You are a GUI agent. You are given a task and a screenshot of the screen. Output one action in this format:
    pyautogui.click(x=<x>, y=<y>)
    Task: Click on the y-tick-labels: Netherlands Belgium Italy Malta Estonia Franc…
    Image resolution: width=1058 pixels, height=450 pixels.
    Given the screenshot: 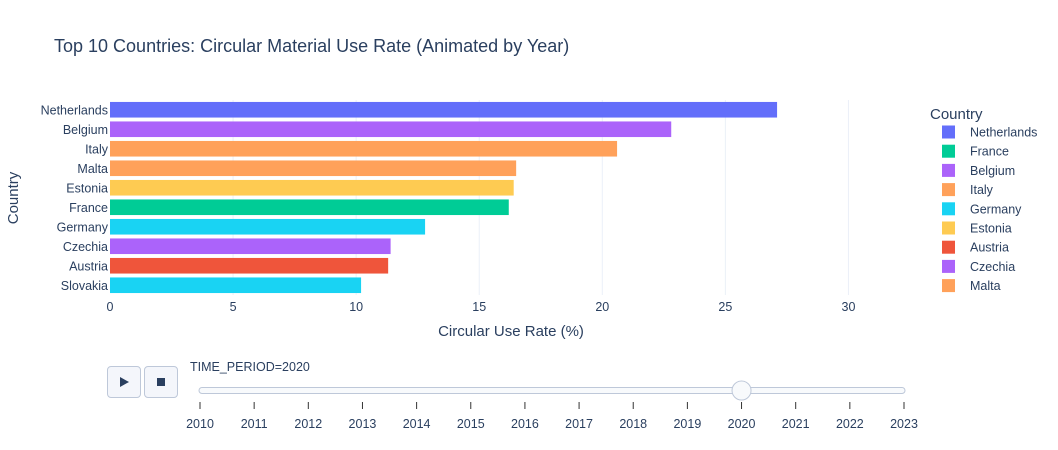 What is the action you would take?
    pyautogui.click(x=75, y=198)
    